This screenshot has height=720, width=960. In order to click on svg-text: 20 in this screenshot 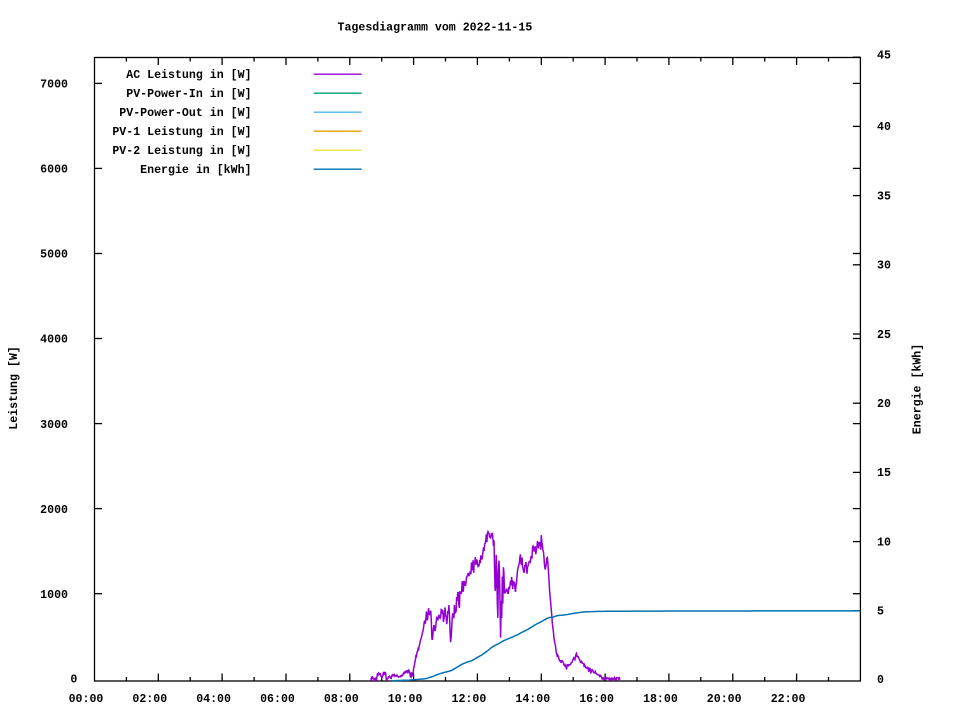, I will do `click(884, 404)`.